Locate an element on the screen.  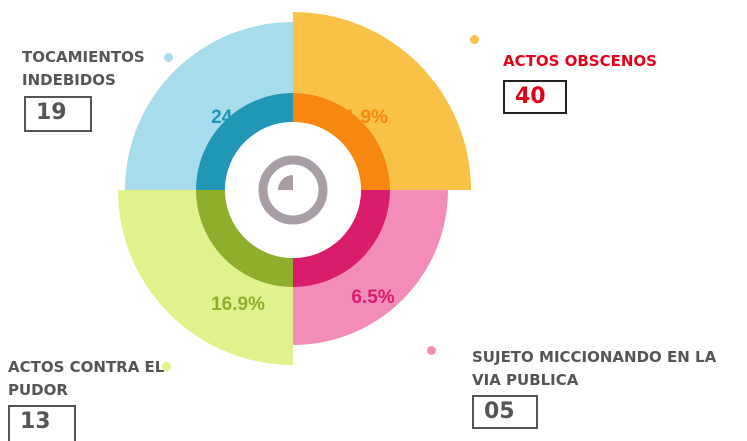
clock-hand is located at coordinates (285, 182).